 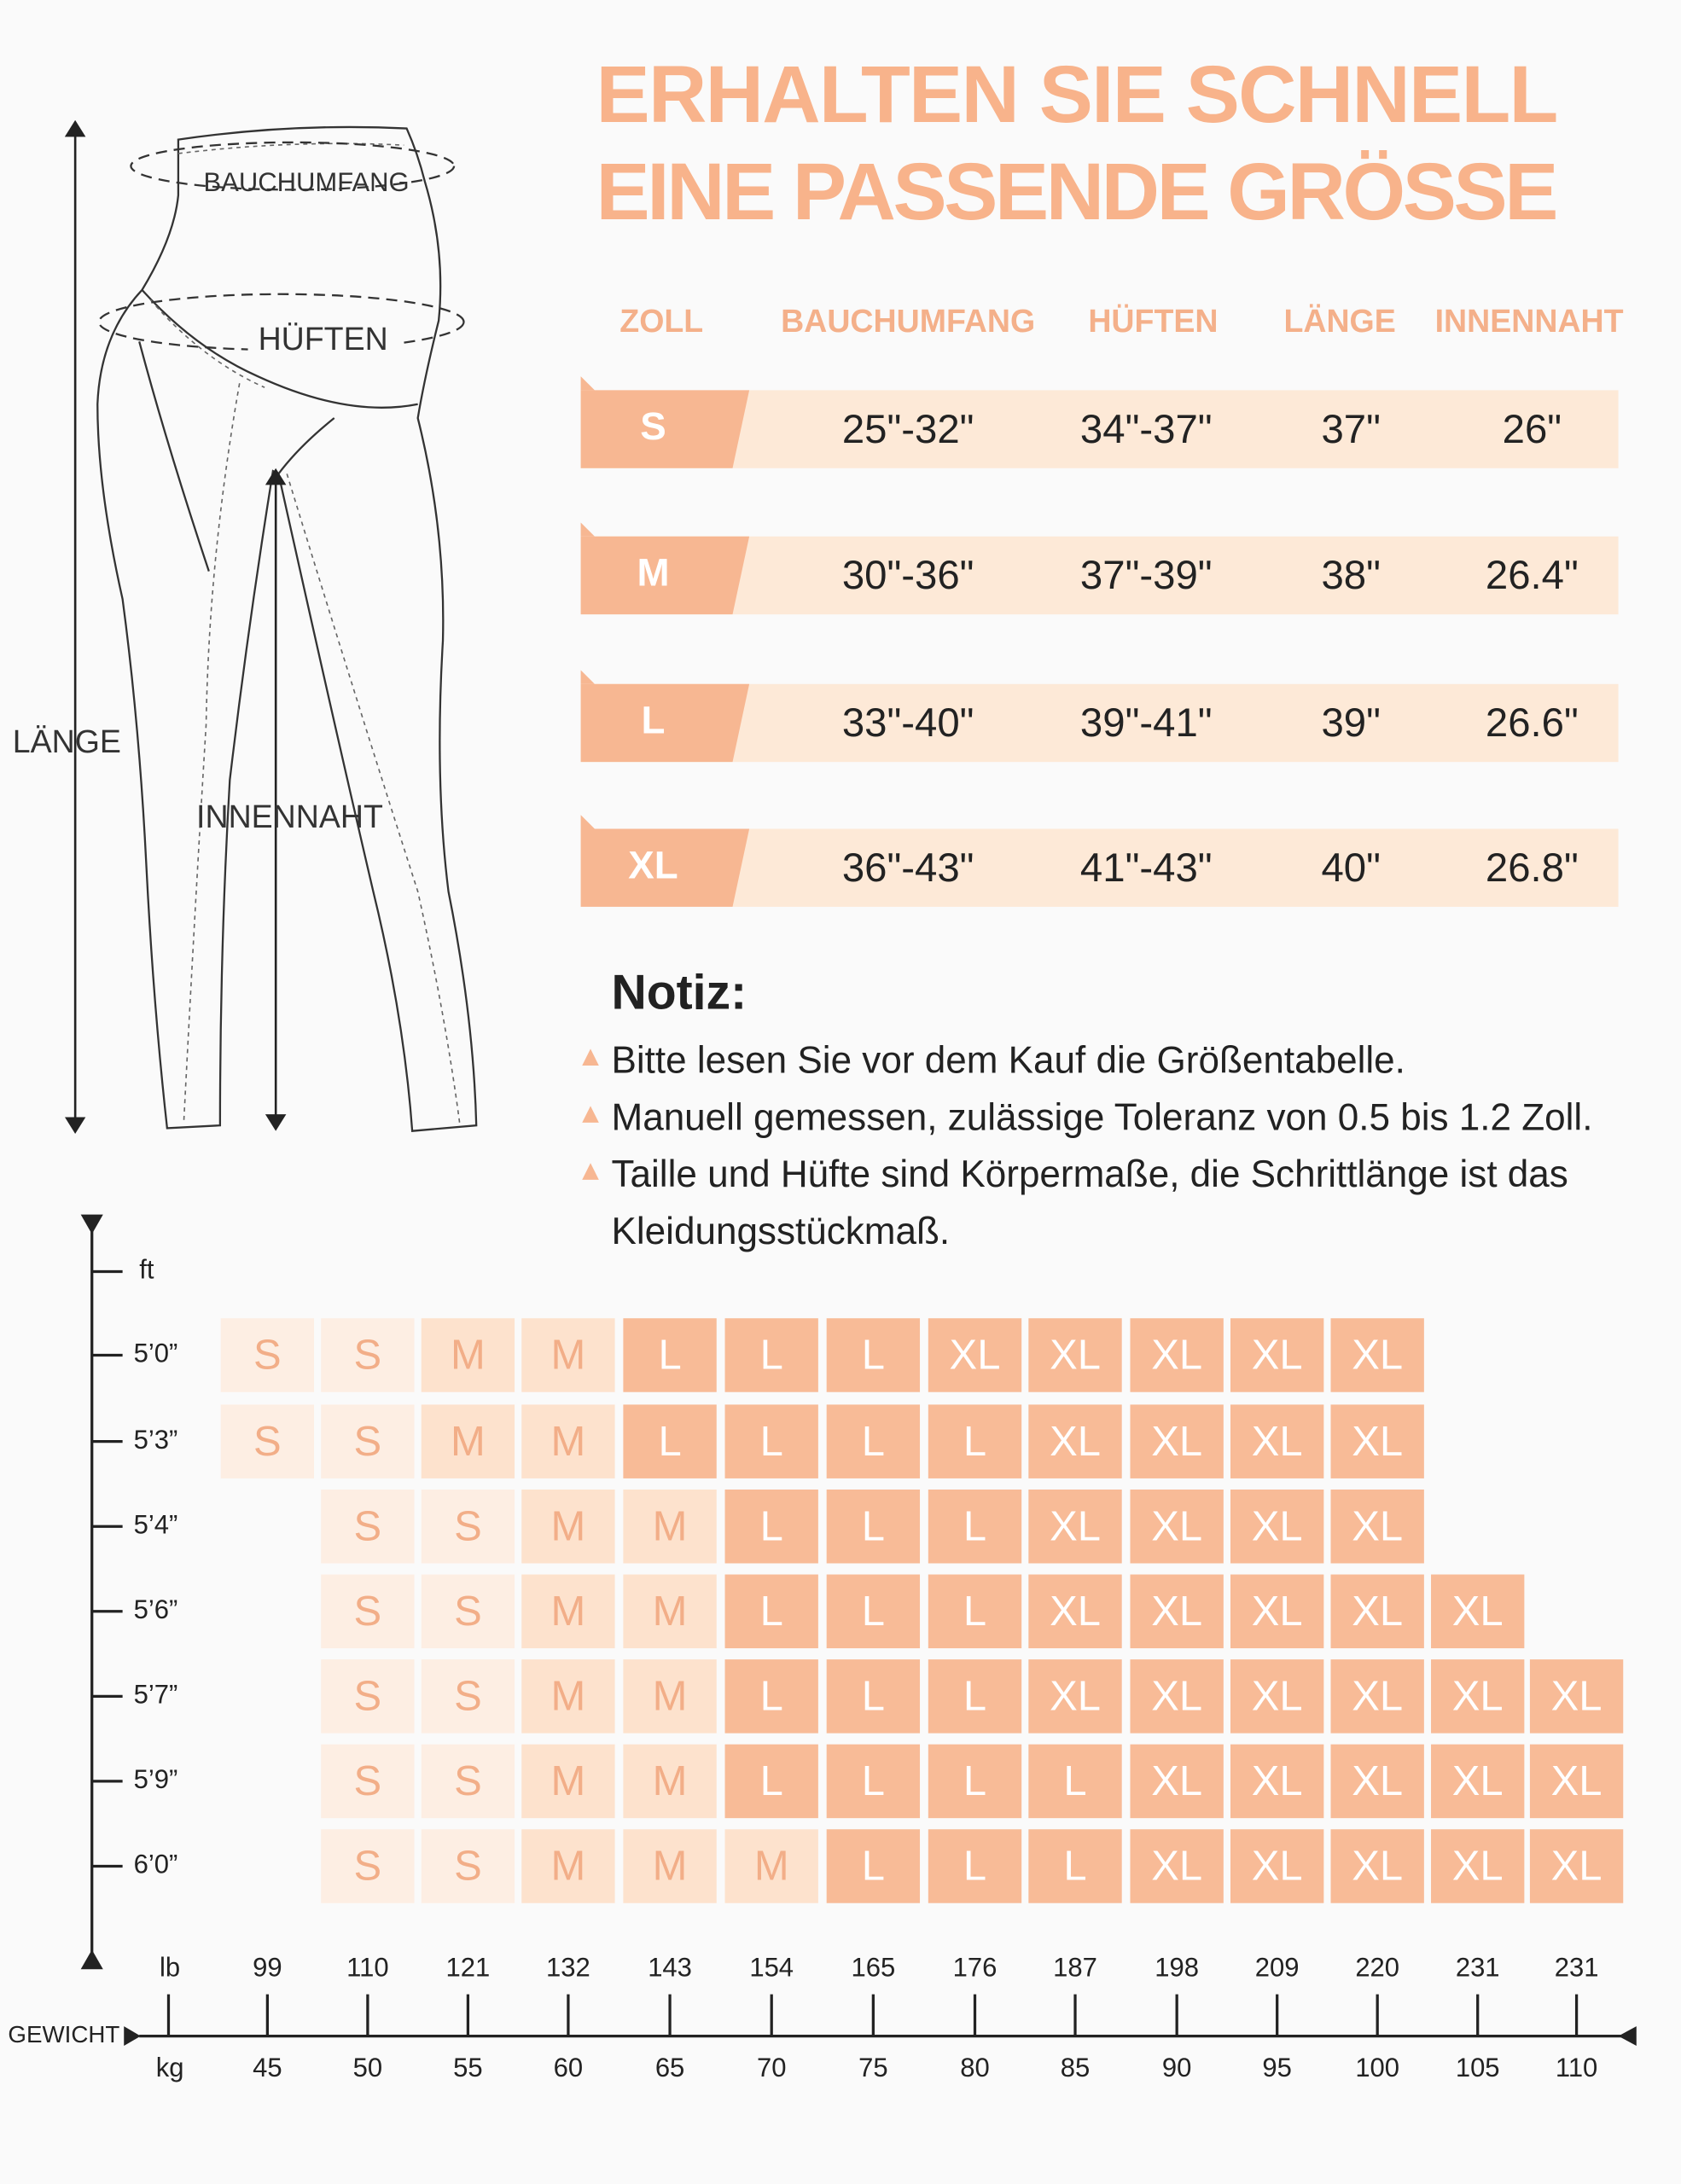 I want to click on leggings-drawing, so click(x=271, y=626).